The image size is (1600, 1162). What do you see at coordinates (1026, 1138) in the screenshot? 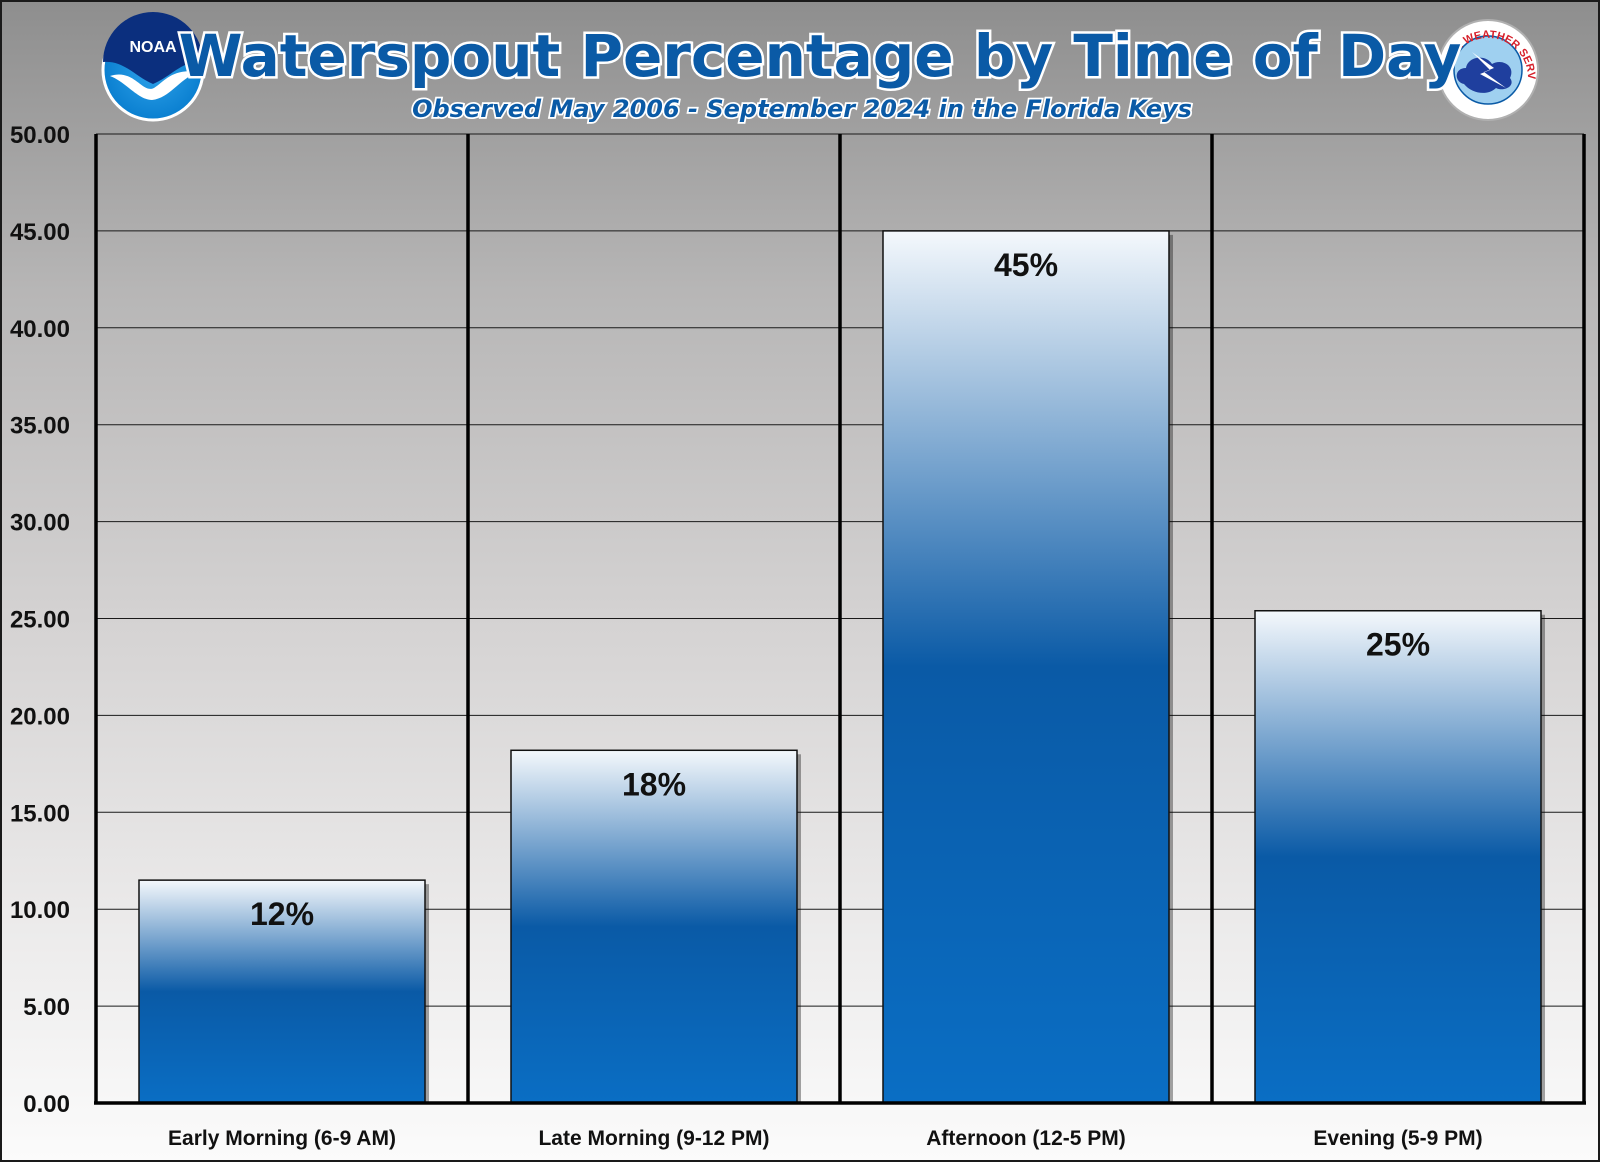
I see `x-tick-label: Afternoon (12-5 PM)` at bounding box center [1026, 1138].